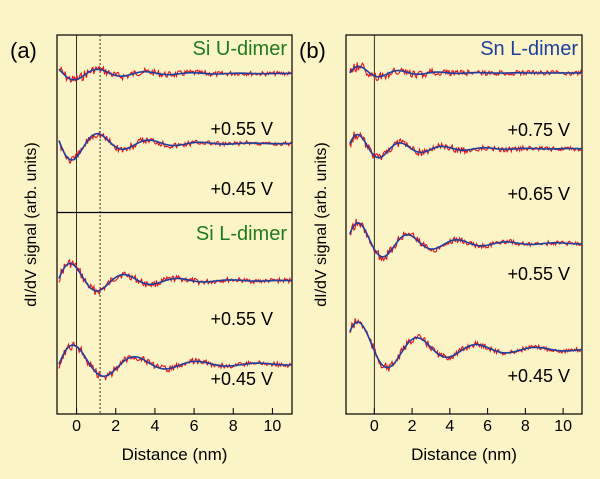  I want to click on group-title: Sn L-dimer, so click(529, 49).